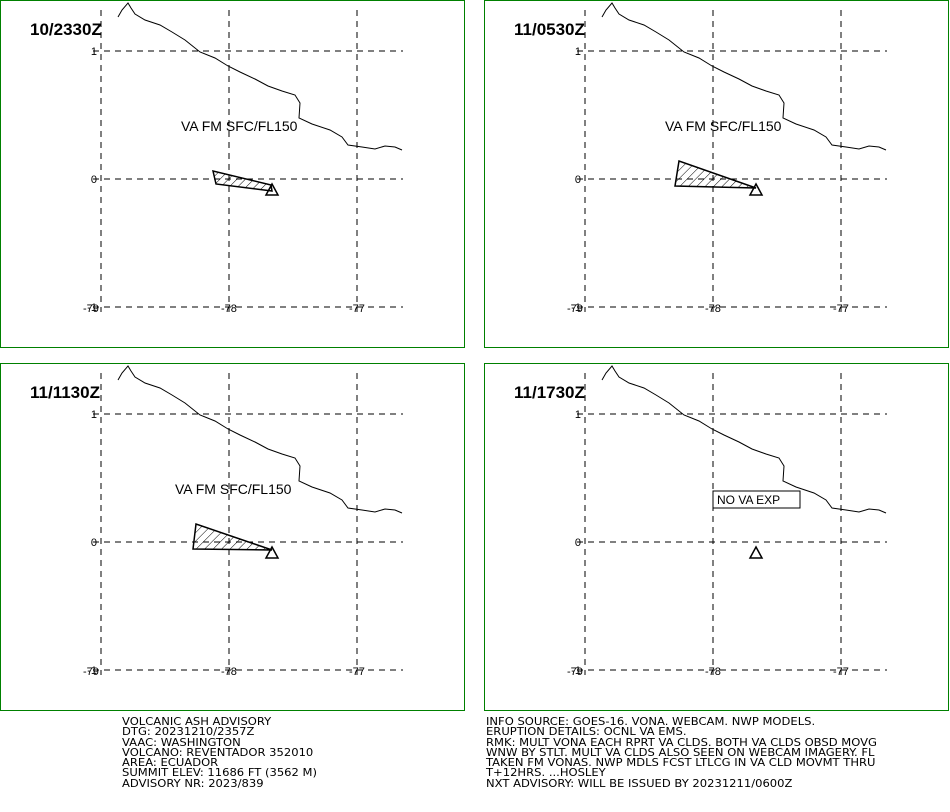  What do you see at coordinates (193, 783) in the screenshot?
I see `text-line: ADVISORY NR: 2023/839` at bounding box center [193, 783].